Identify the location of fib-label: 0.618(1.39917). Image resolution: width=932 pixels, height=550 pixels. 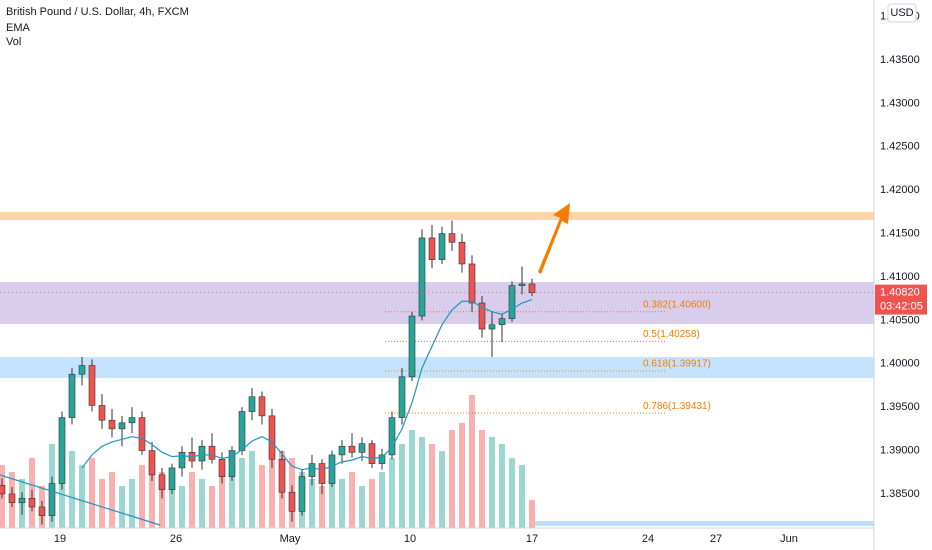
(677, 364).